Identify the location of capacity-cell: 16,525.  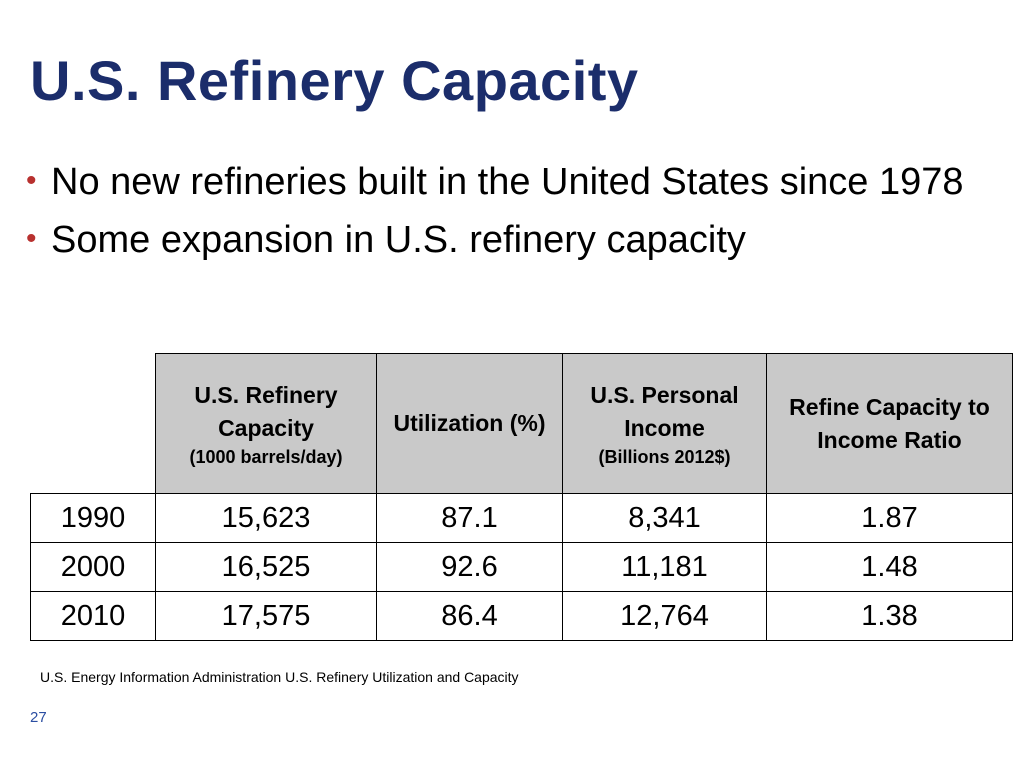
(266, 567).